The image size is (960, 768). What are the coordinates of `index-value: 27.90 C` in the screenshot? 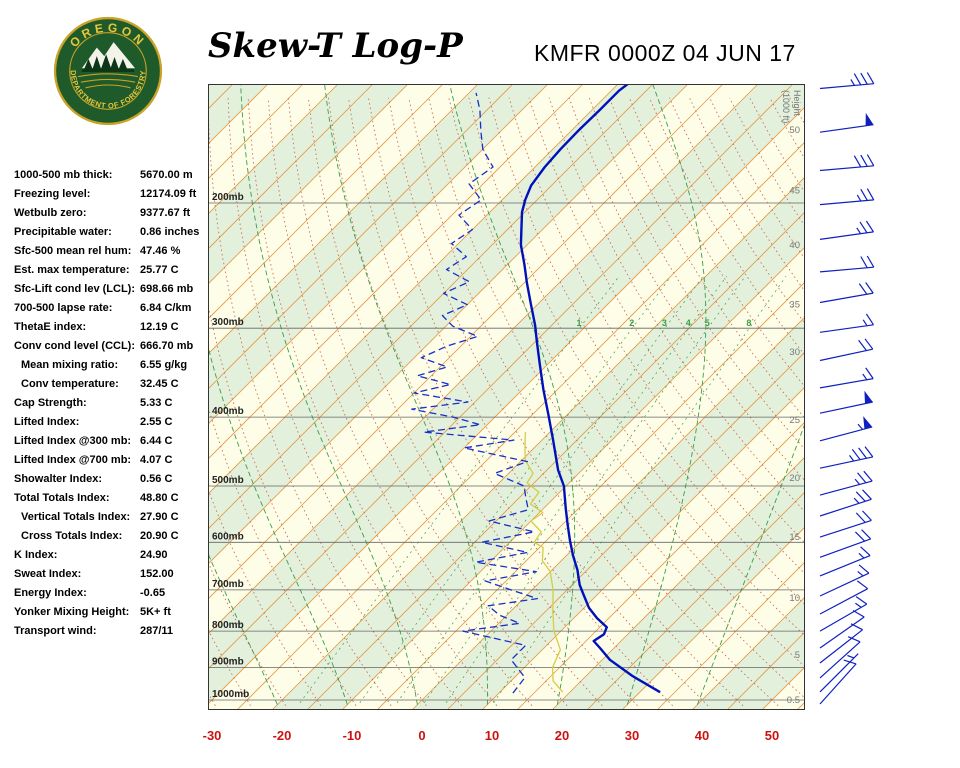 It's located at (159, 517).